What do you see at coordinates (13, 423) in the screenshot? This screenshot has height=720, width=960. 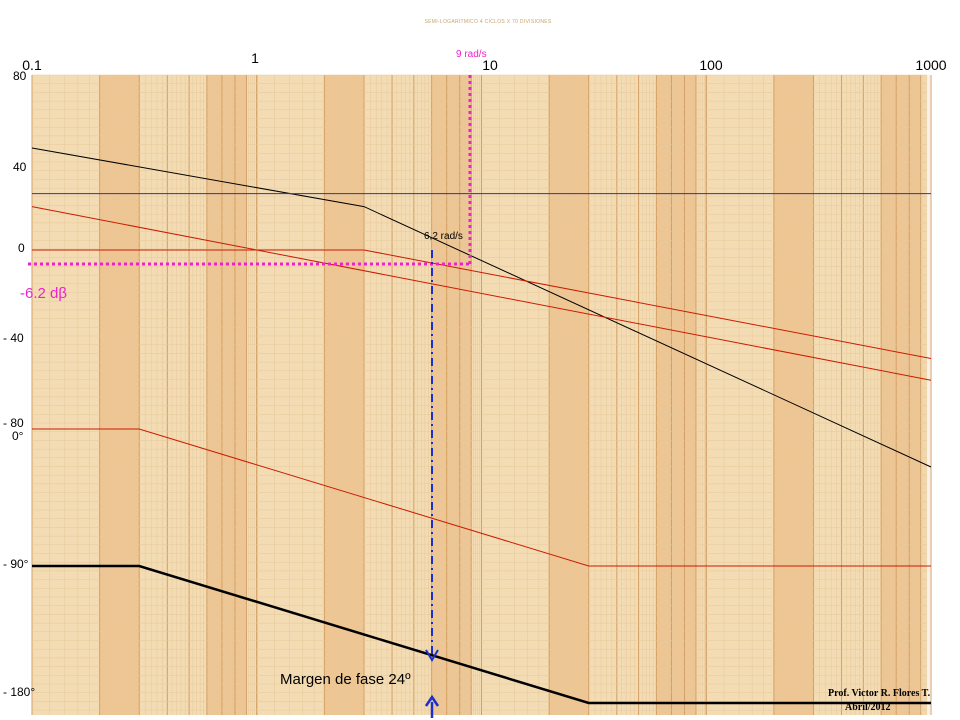 I see `magnitude-tick-label: - 80` at bounding box center [13, 423].